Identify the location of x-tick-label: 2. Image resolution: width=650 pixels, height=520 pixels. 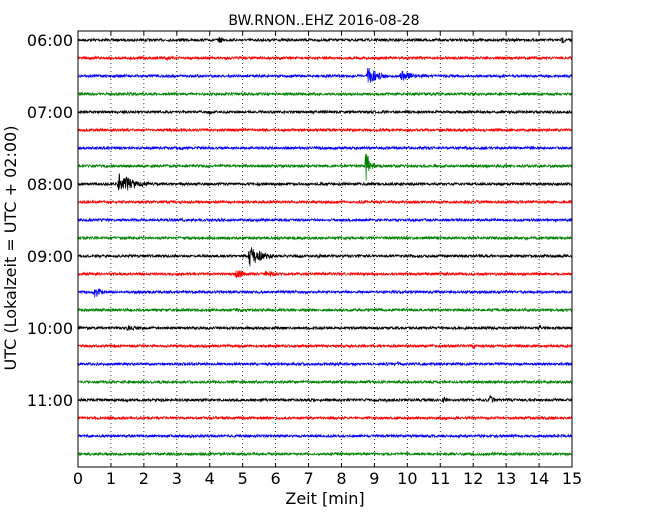
(144, 478).